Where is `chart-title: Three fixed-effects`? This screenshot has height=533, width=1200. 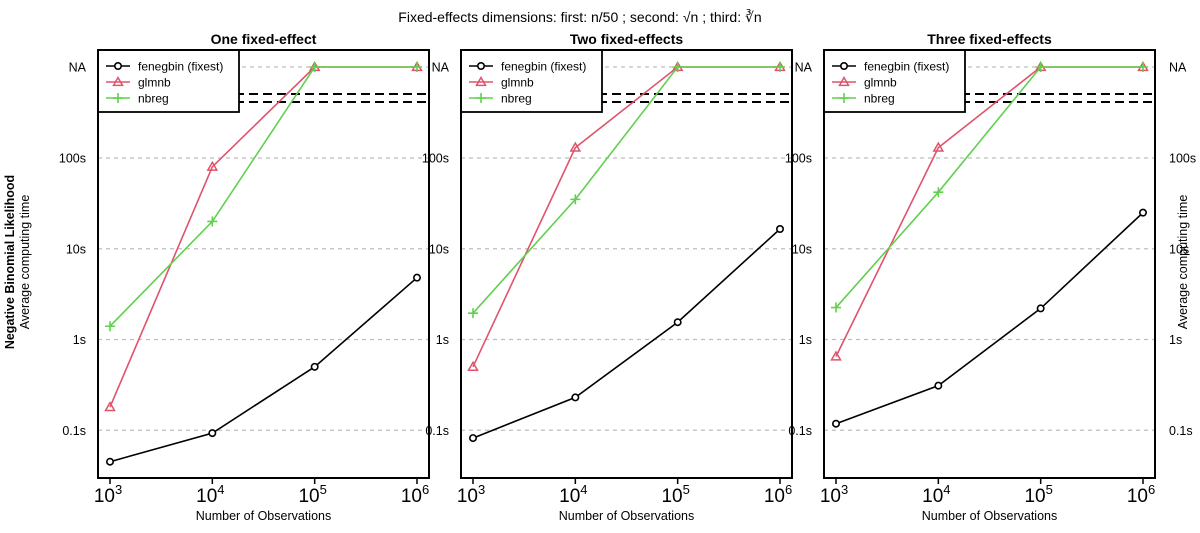
chart-title: Three fixed-effects is located at coordinates (989, 39).